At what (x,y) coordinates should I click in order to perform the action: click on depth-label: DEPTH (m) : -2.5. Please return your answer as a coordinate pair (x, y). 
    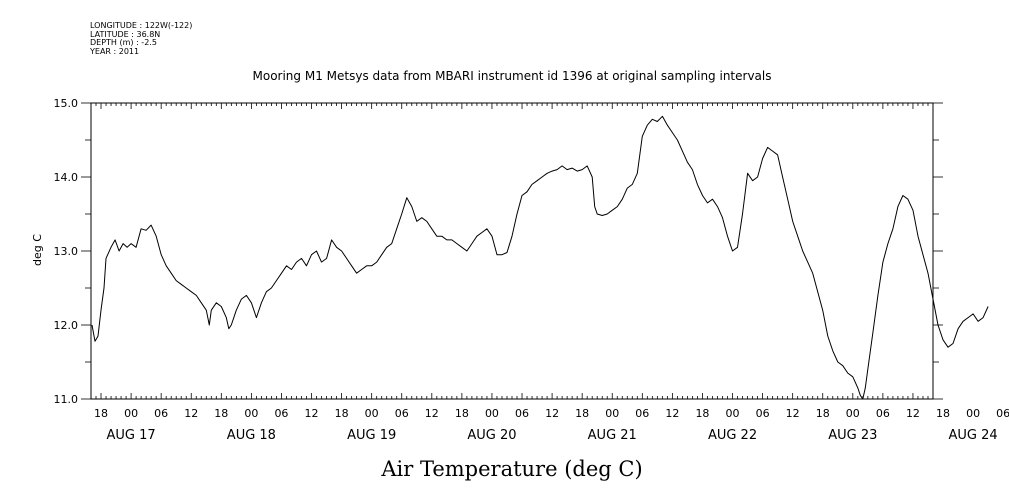
    Looking at the image, I should click on (123, 43).